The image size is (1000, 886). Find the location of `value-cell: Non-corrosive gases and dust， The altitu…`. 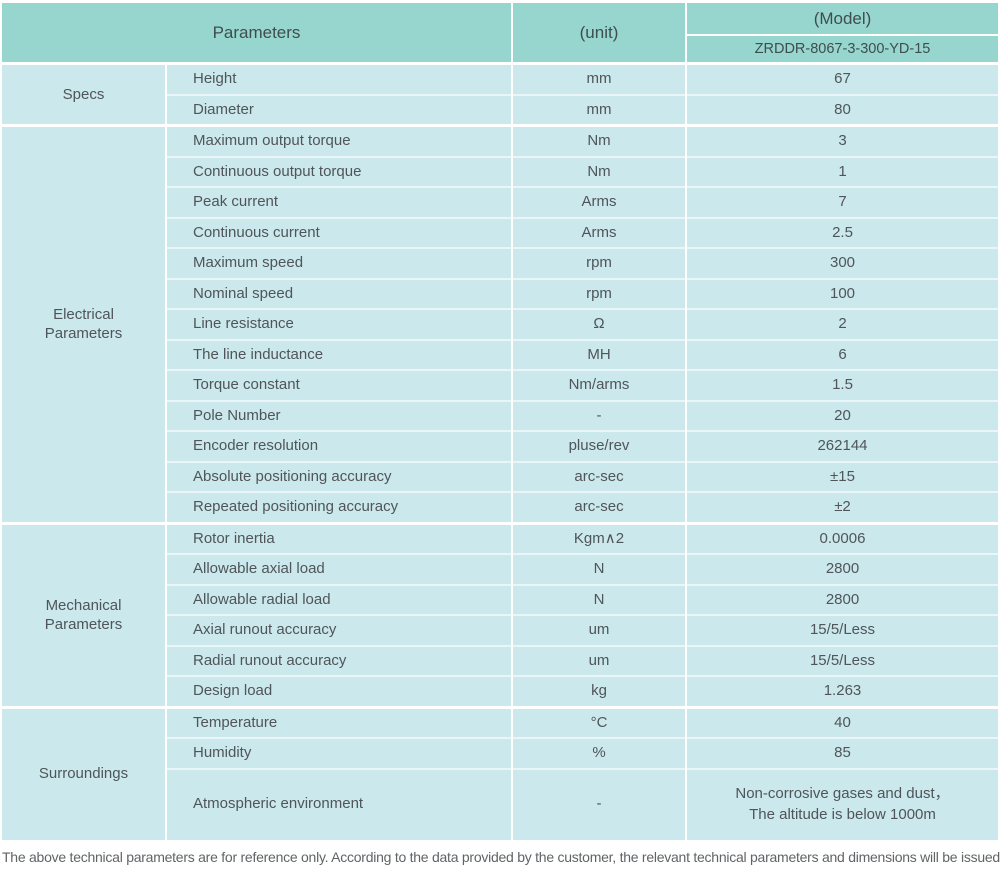

value-cell: Non-corrosive gases and dust， The altitu… is located at coordinates (842, 803).